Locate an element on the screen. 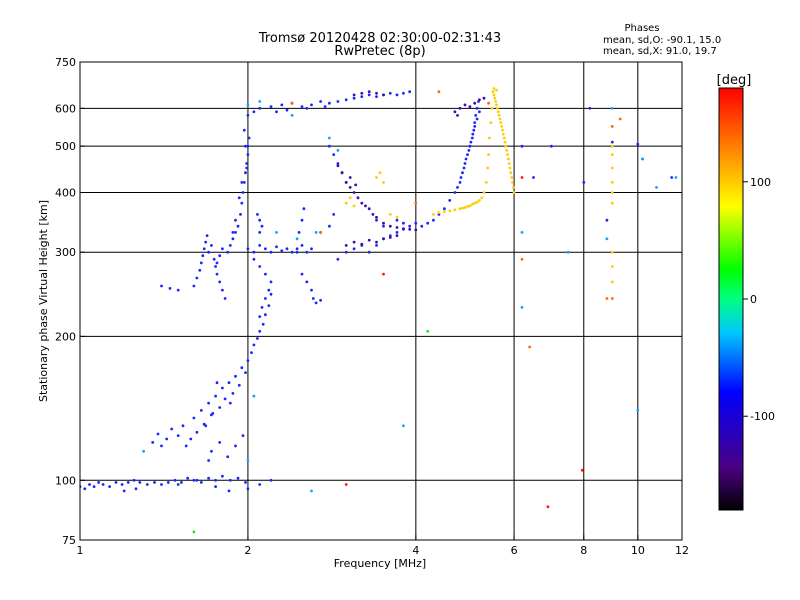  y-tick-label: 300 is located at coordinates (65, 252).